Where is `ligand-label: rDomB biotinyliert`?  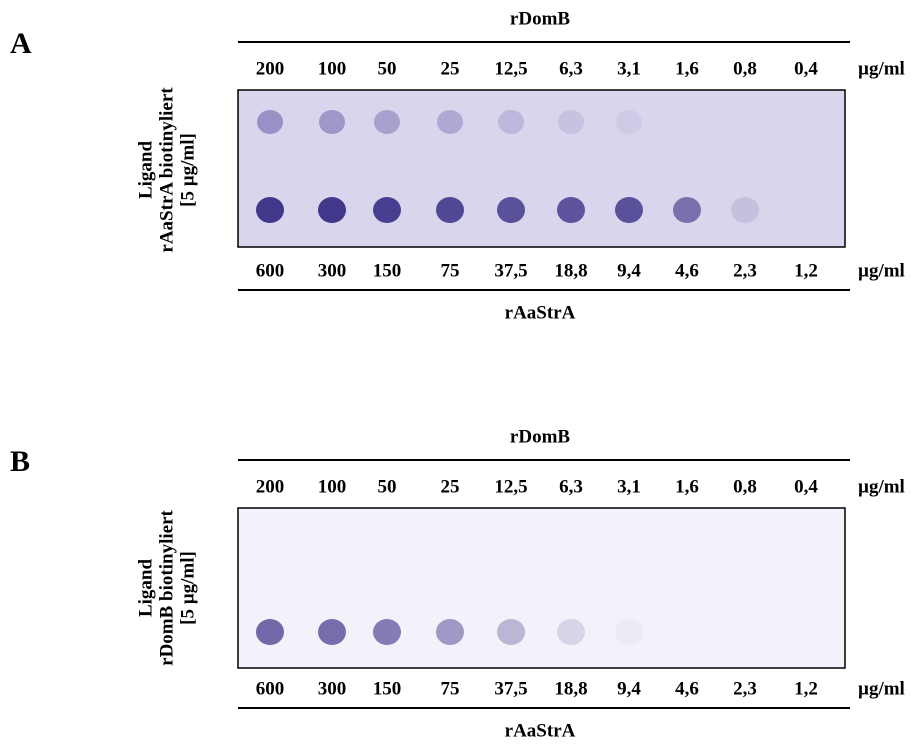 ligand-label: rDomB biotinyliert is located at coordinates (166, 587).